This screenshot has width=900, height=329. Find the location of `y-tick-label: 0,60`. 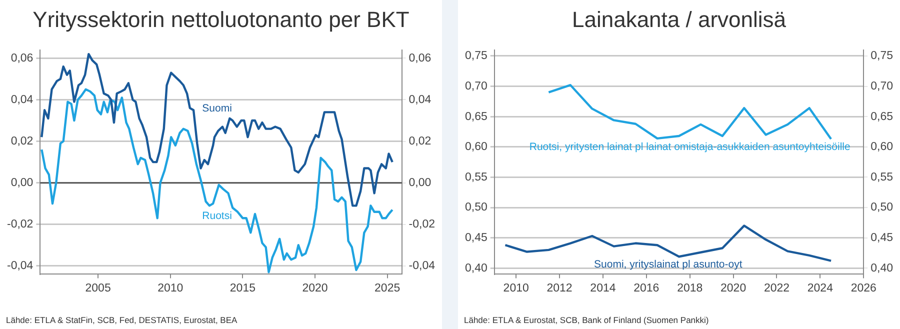

y-tick-label: 0,60 is located at coordinates (476, 147).